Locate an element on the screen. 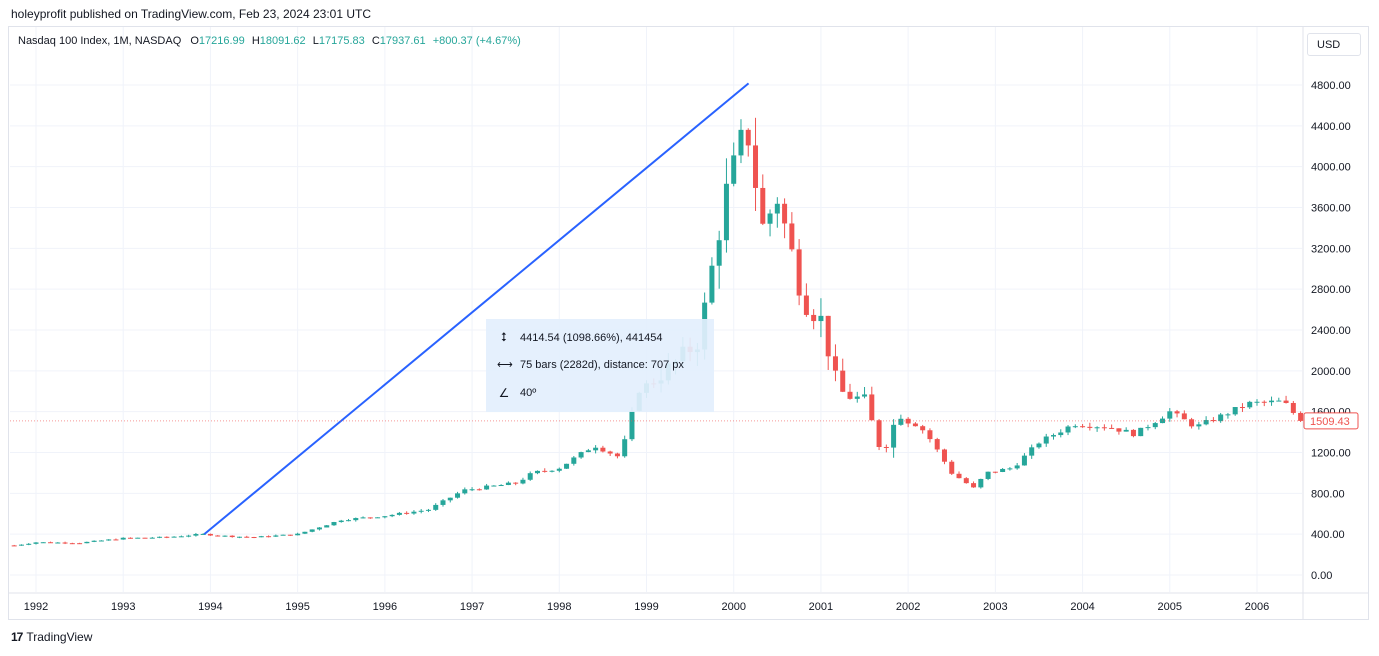 The height and width of the screenshot is (656, 1379). time-tick-label: 2003 is located at coordinates (995, 607).